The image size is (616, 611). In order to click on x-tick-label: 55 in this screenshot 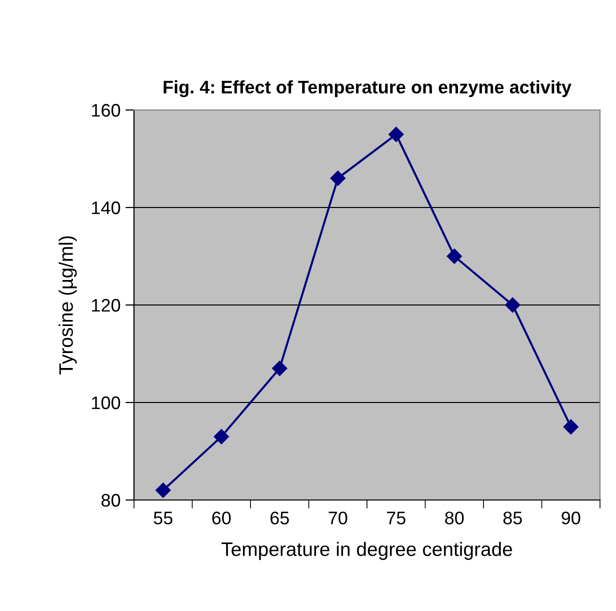, I will do `click(163, 518)`.